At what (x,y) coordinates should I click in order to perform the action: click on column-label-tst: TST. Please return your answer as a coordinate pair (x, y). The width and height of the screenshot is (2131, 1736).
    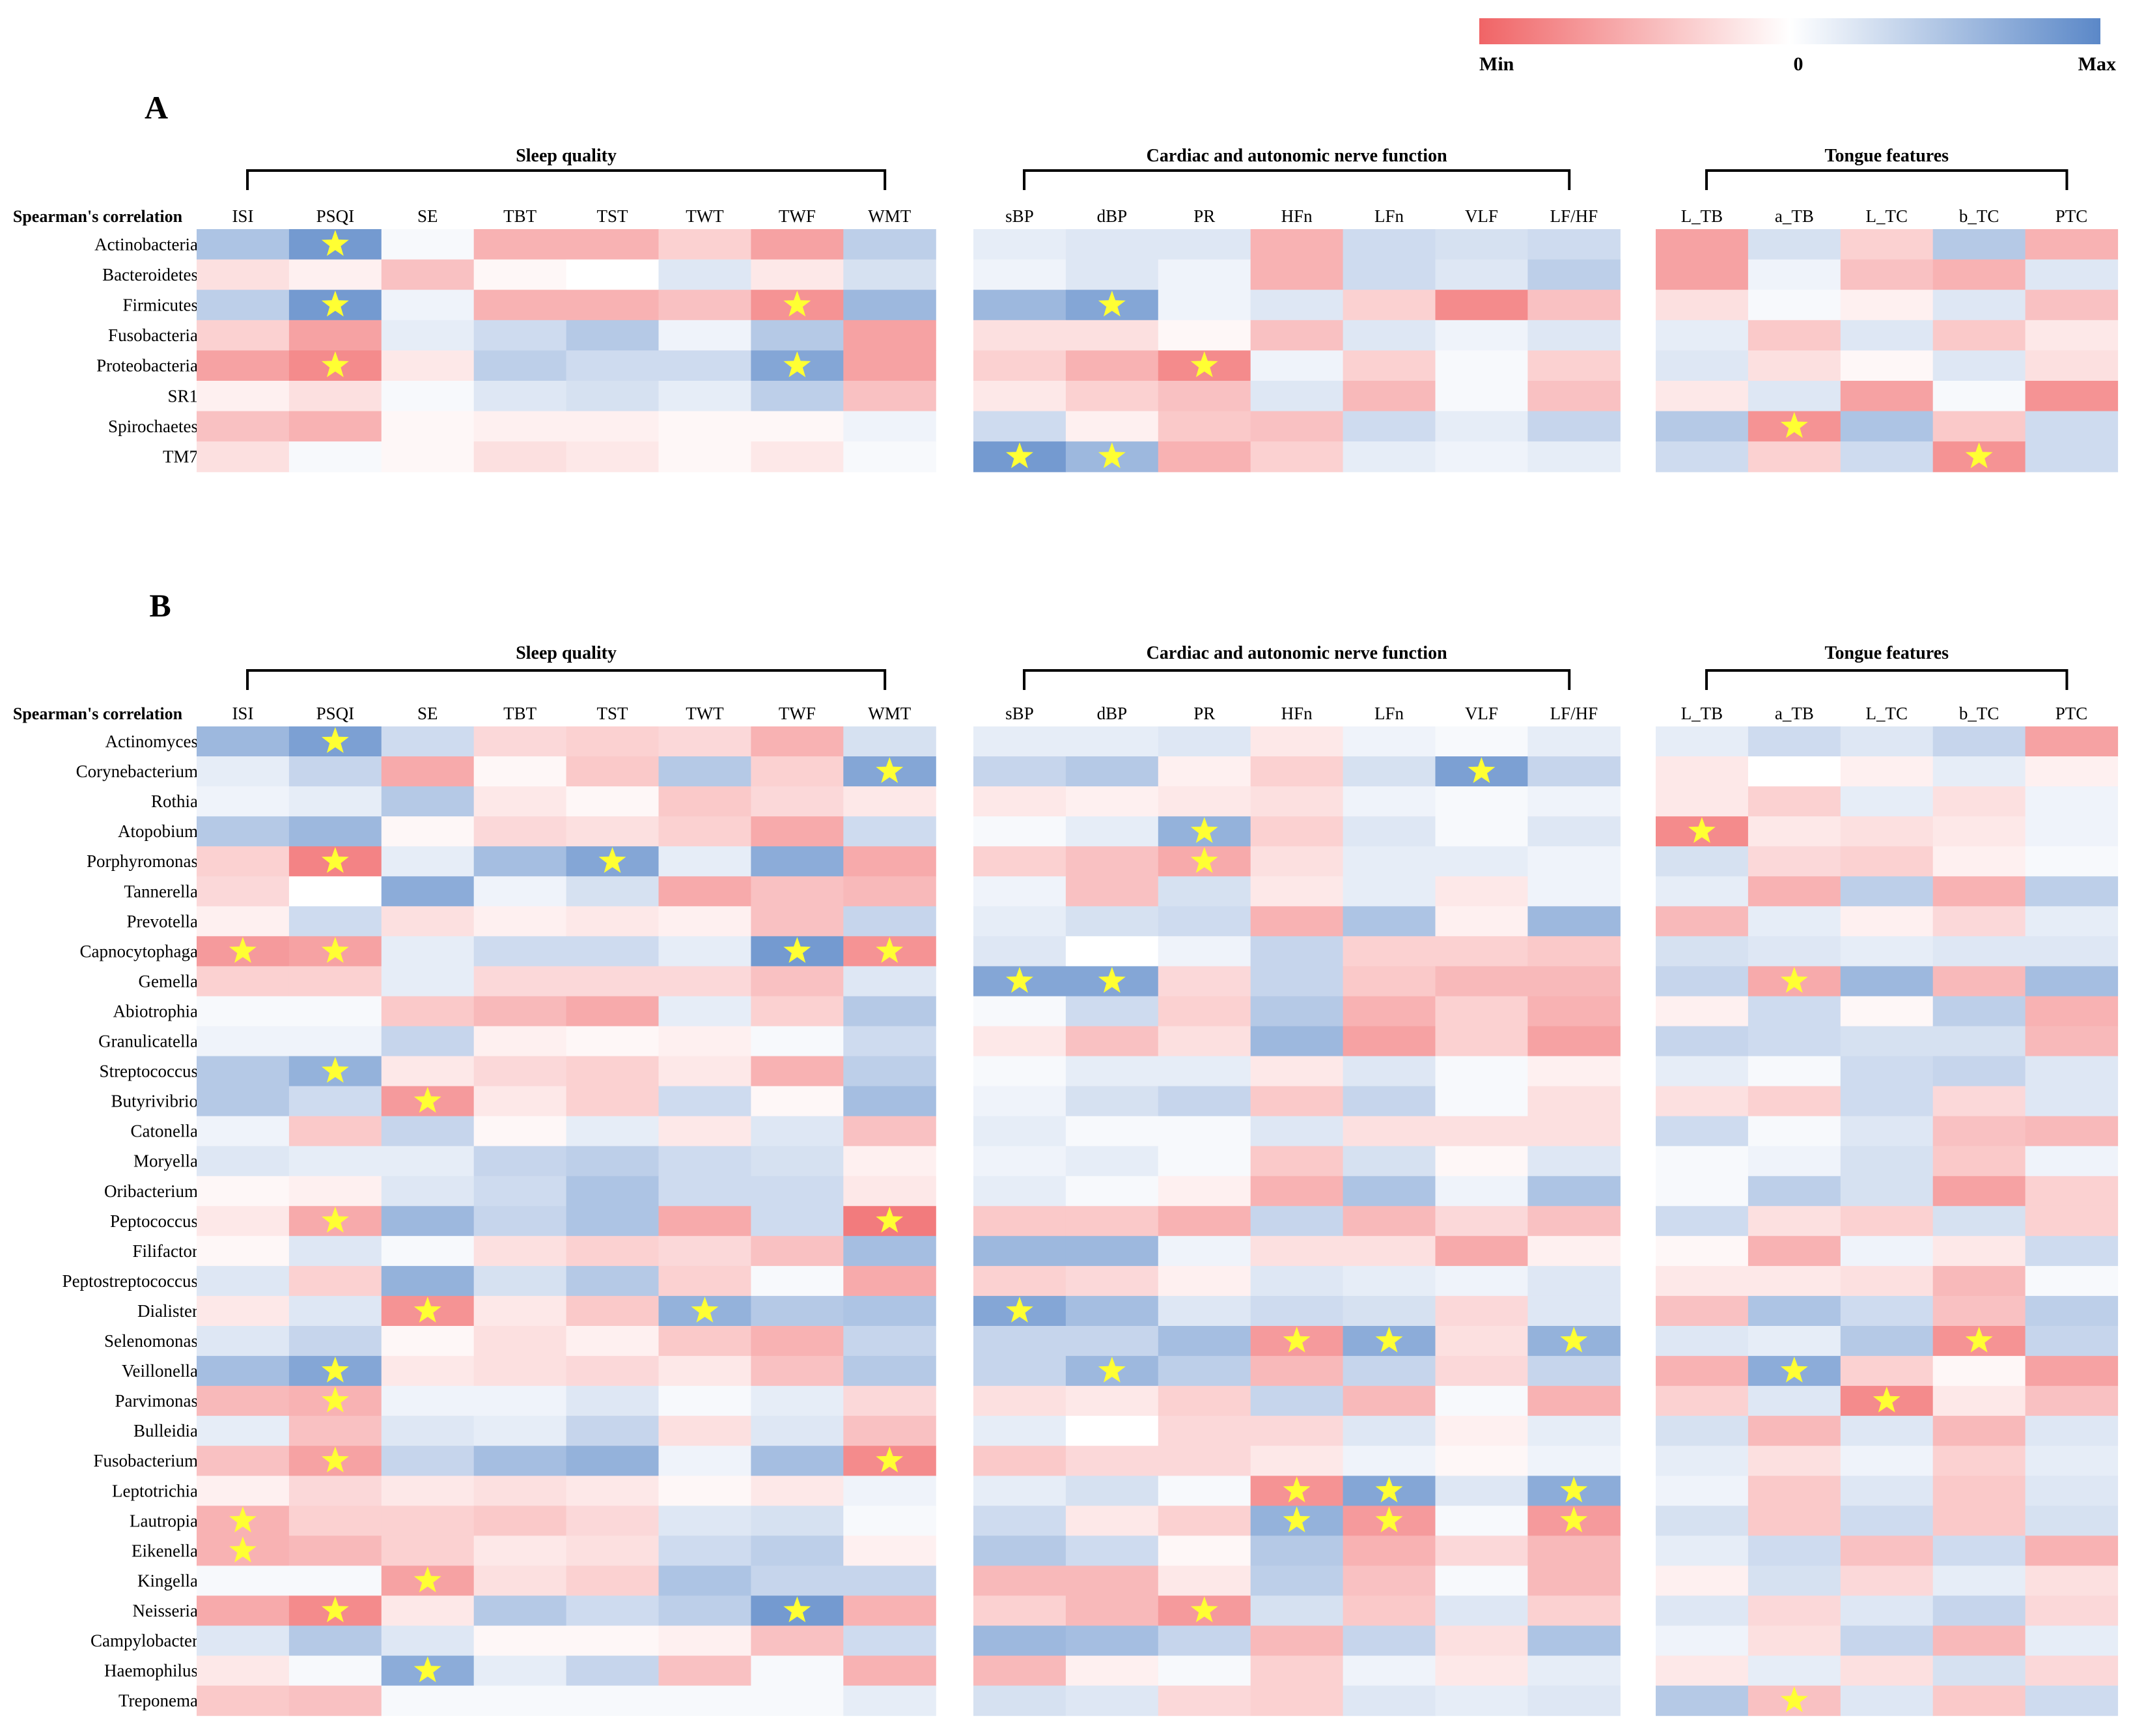
    Looking at the image, I should click on (613, 216).